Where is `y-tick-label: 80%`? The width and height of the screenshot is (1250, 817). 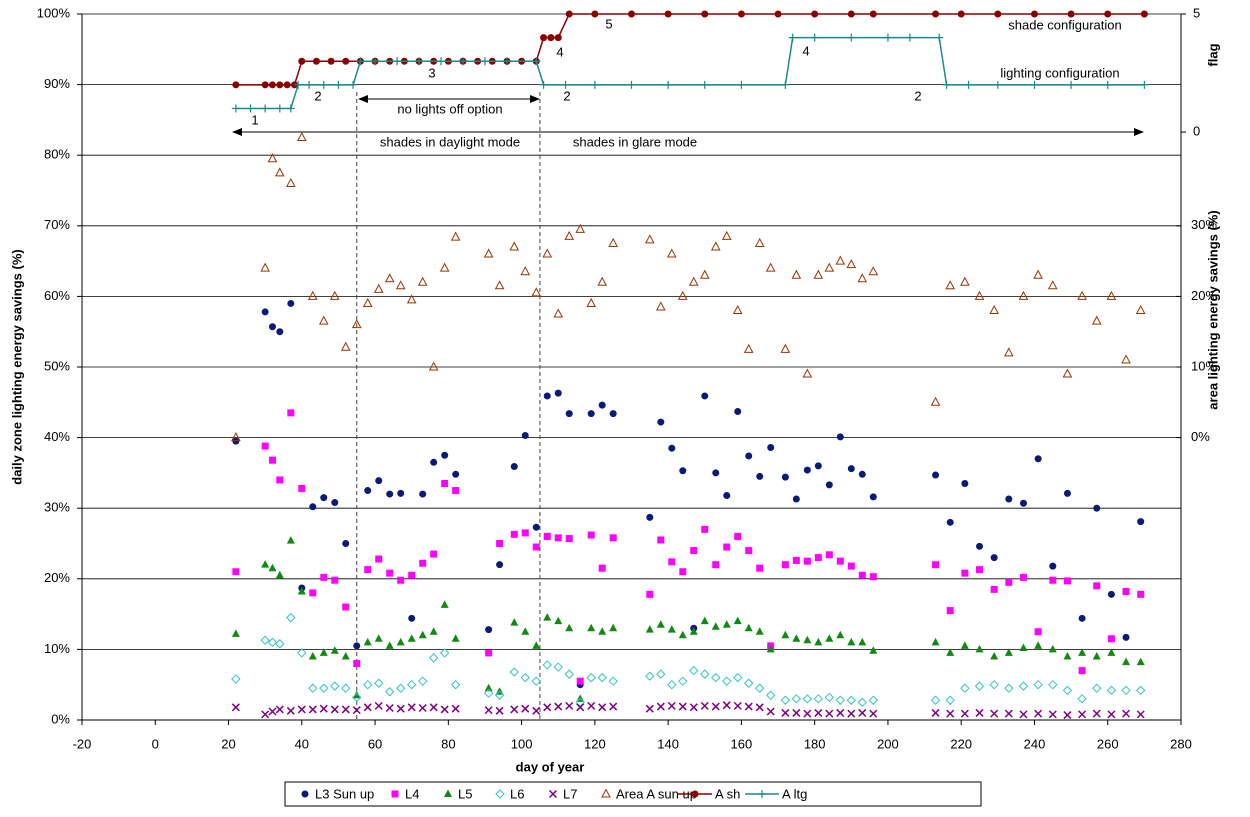 y-tick-label: 80% is located at coordinates (57, 154).